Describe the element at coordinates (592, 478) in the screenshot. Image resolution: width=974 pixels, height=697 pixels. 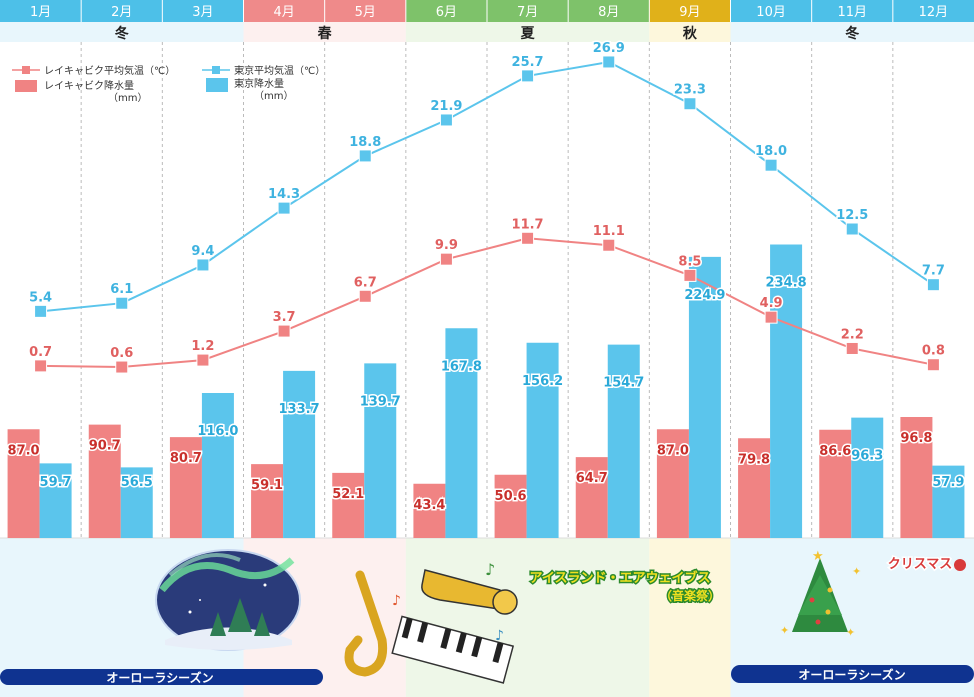
I see `label-reykjavik-rain: 64.7` at that location.